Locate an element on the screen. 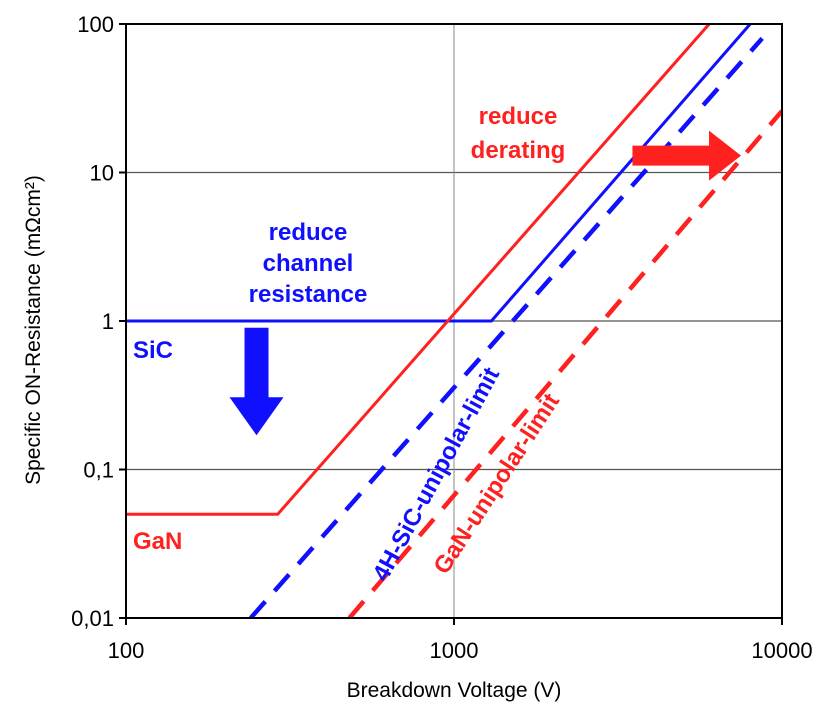 The image size is (824, 708). x-tick-label-2: 10000 is located at coordinates (781, 650).